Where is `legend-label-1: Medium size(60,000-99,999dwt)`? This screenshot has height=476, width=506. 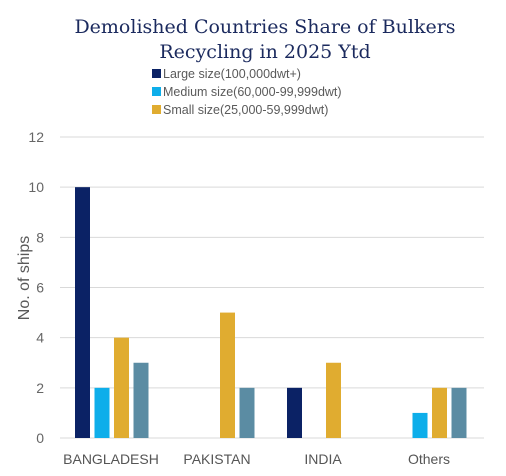
legend-label-1: Medium size(60,000-99,999dwt) is located at coordinates (252, 92).